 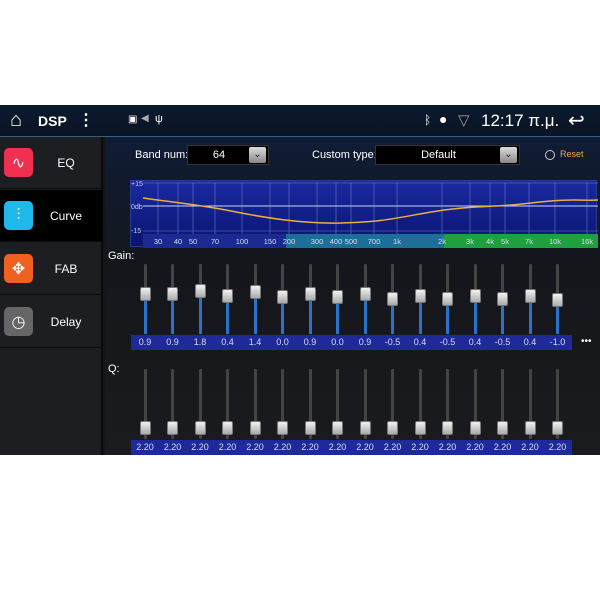 I want to click on freq-label: 400, so click(x=336, y=241).